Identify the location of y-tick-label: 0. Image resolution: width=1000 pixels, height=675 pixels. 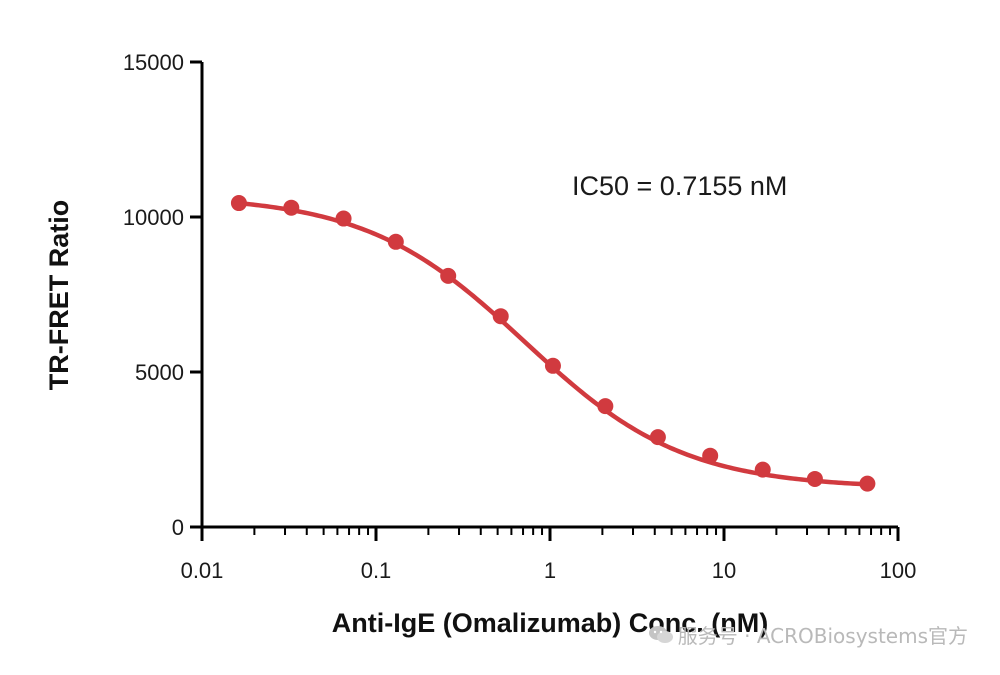
(178, 527).